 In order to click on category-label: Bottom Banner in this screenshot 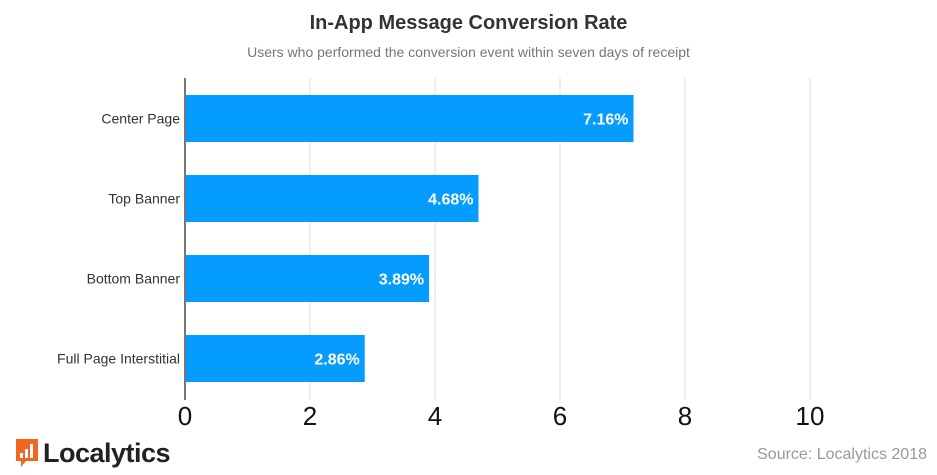, I will do `click(134, 279)`.